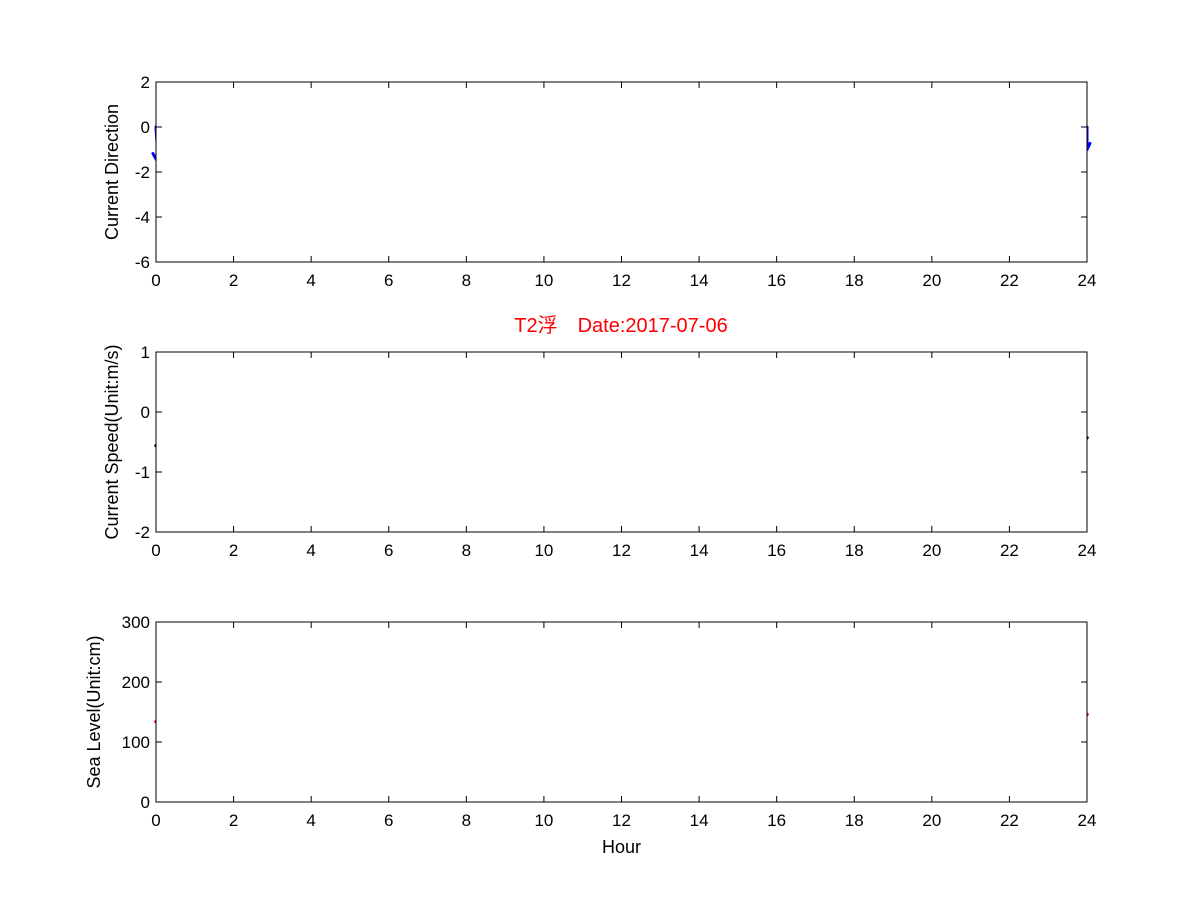 The width and height of the screenshot is (1201, 901). I want to click on direction-y-tick-label: -2, so click(142, 172).